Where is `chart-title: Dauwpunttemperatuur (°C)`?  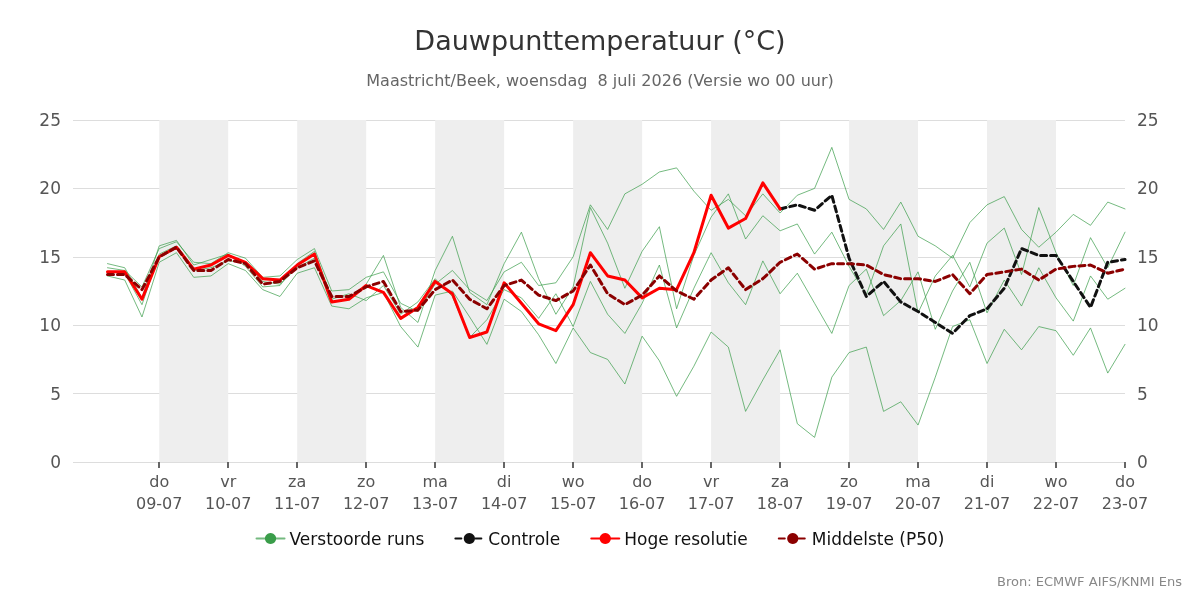 chart-title: Dauwpunttemperatuur (°C) is located at coordinates (600, 40).